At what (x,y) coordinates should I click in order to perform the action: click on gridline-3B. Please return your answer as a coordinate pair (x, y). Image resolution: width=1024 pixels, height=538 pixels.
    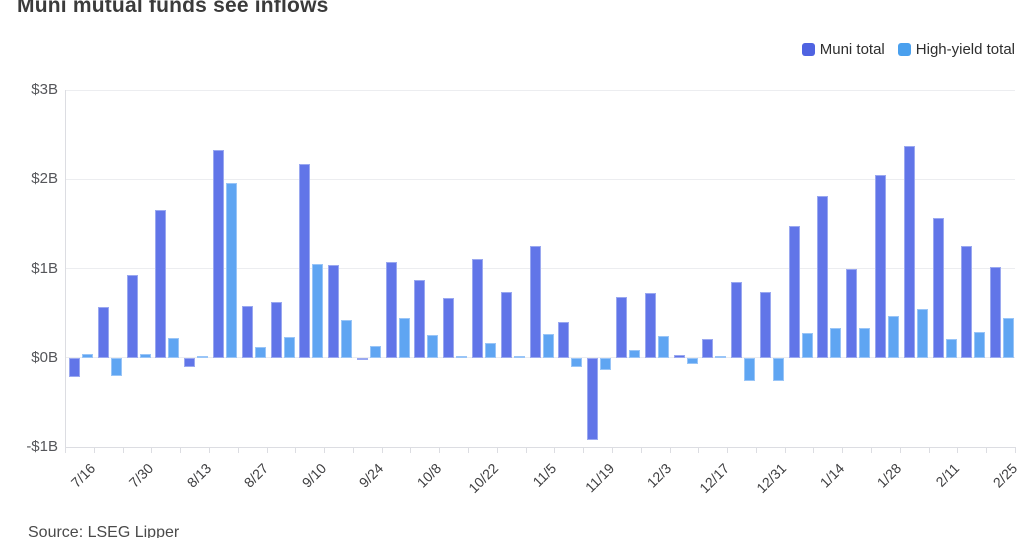
    Looking at the image, I should click on (540, 90).